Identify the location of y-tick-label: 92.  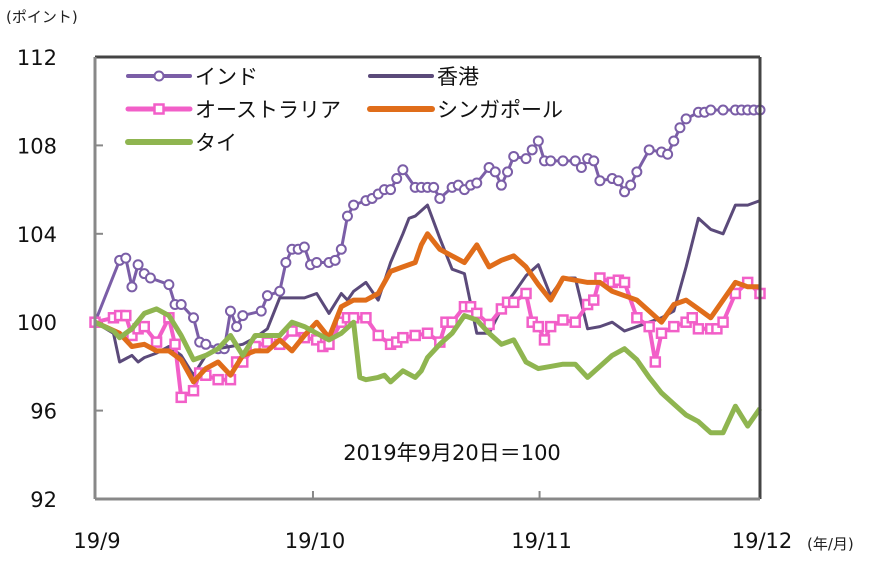
(43, 500).